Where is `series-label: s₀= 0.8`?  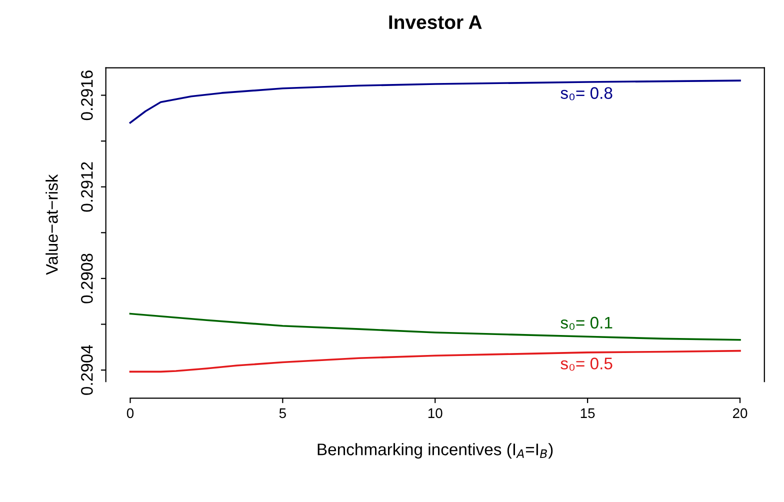 series-label: s₀= 0.8 is located at coordinates (586, 93).